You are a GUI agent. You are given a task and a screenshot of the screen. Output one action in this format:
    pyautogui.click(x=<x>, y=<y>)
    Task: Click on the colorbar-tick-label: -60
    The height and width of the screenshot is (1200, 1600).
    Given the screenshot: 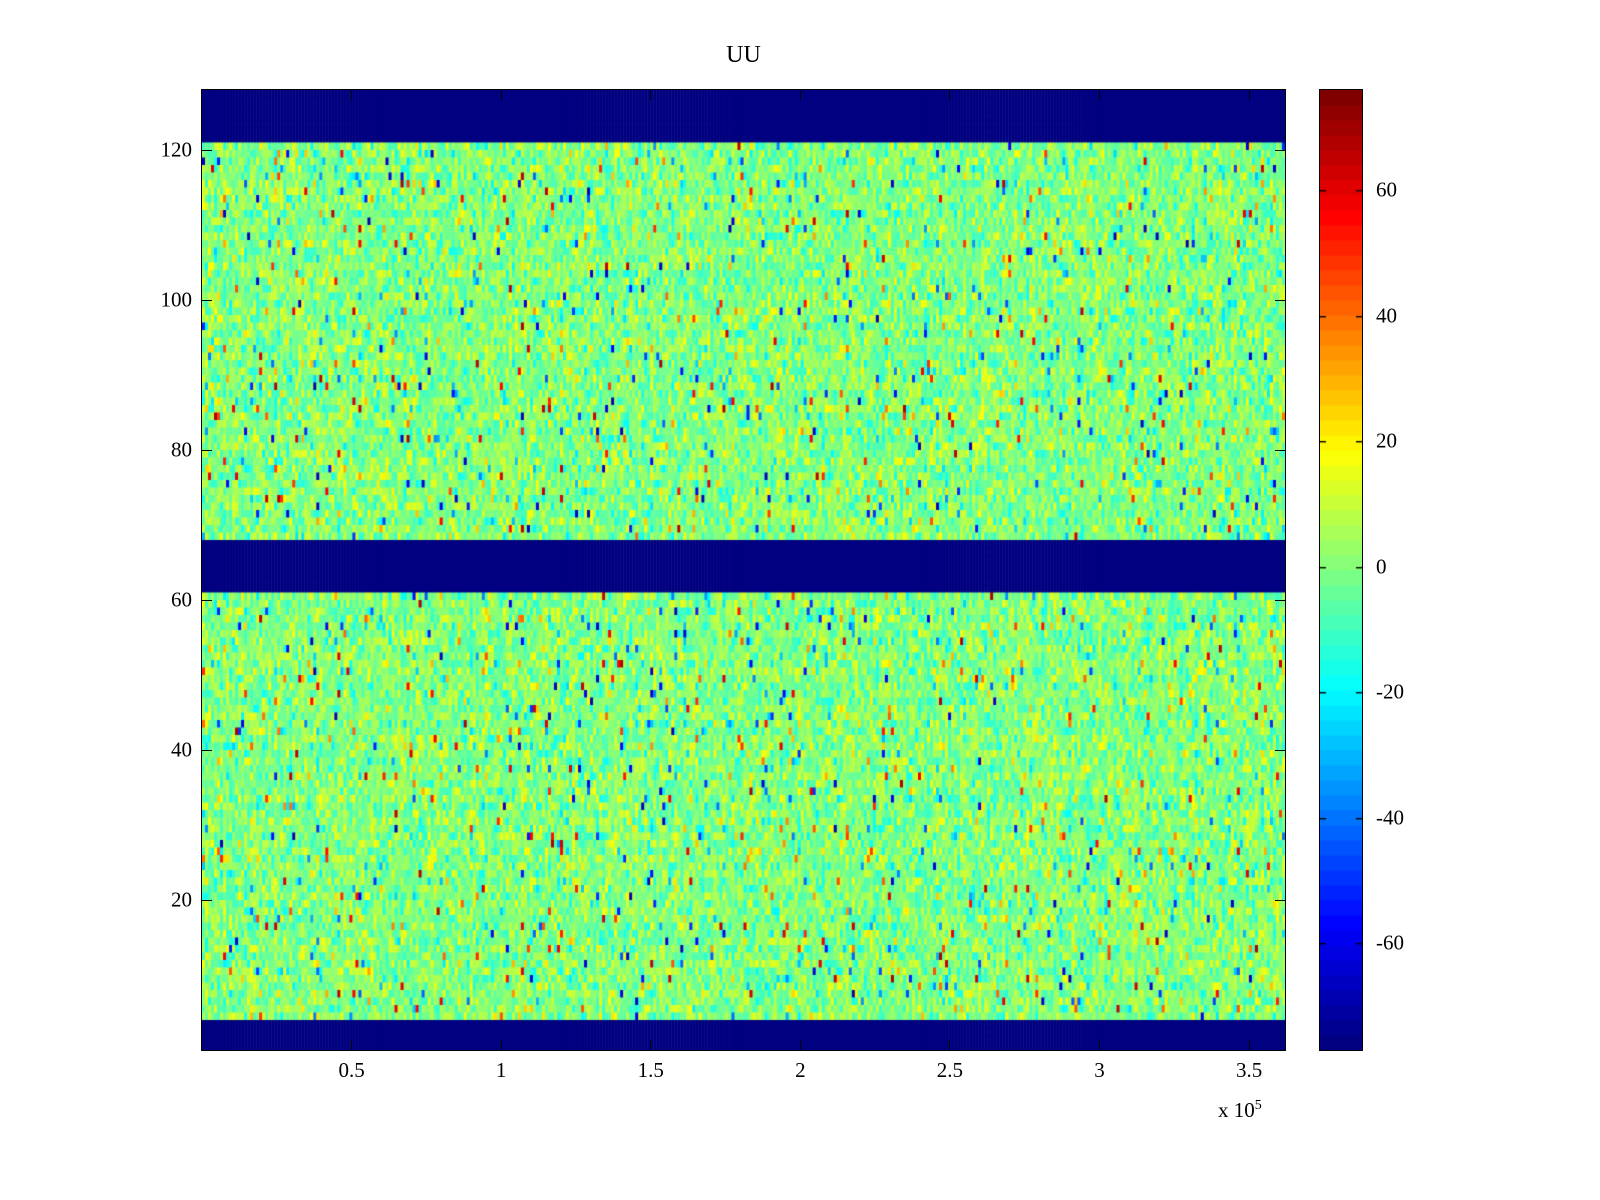 What is the action you would take?
    pyautogui.click(x=1390, y=942)
    